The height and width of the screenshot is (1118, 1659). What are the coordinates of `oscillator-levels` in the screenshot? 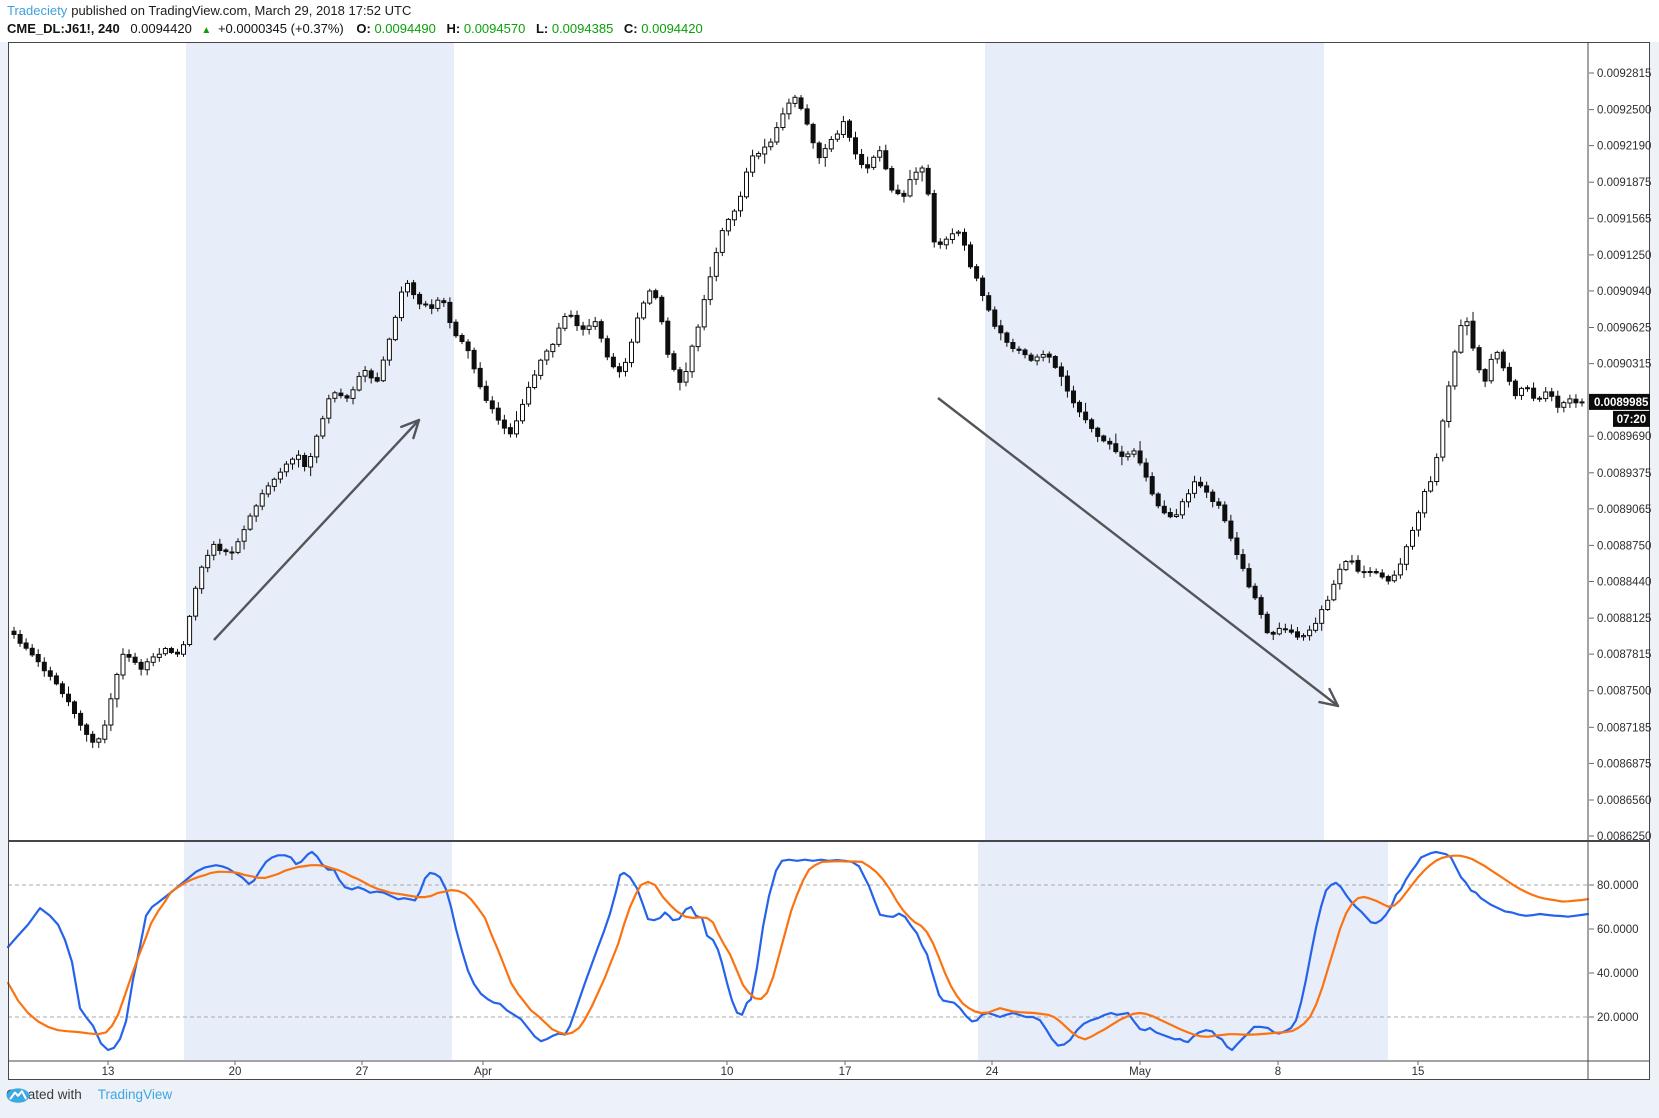 It's located at (798, 951).